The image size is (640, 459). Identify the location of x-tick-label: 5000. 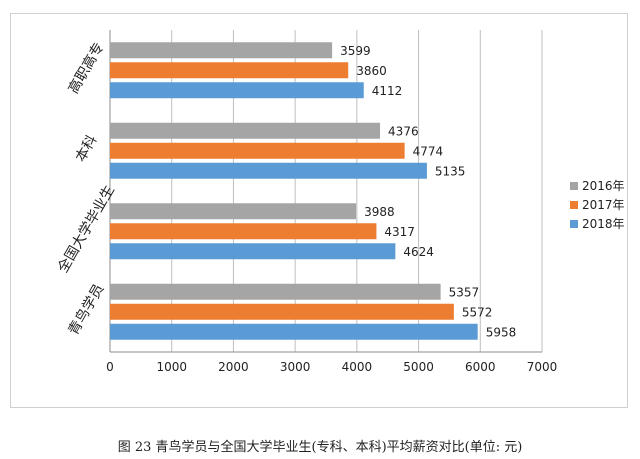
(418, 367).